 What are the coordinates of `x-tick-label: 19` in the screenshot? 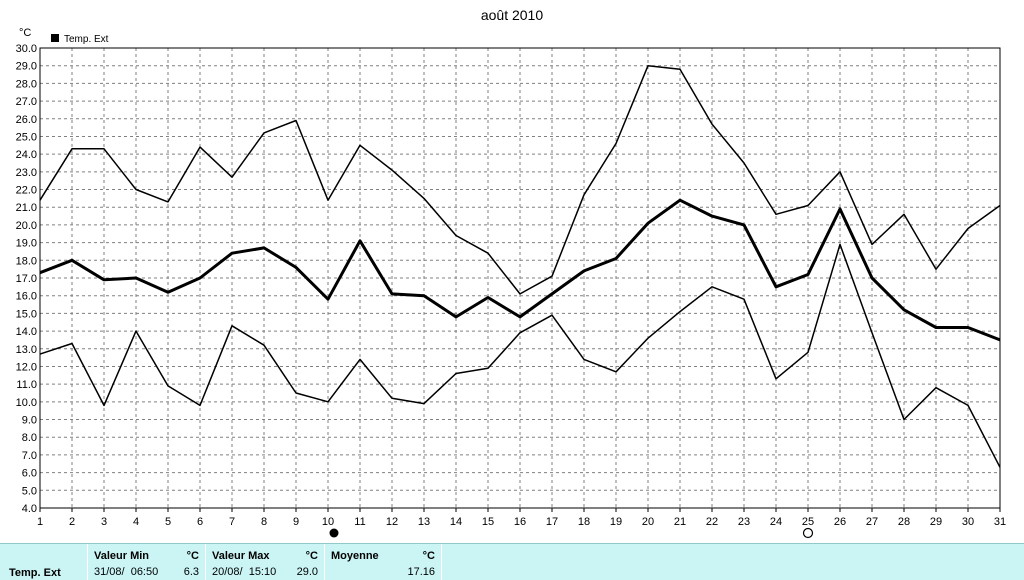 It's located at (616, 522).